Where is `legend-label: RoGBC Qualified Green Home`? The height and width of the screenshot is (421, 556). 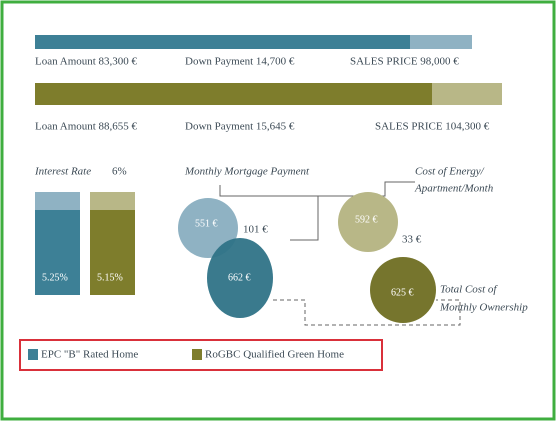 legend-label: RoGBC Qualified Green Home is located at coordinates (274, 355).